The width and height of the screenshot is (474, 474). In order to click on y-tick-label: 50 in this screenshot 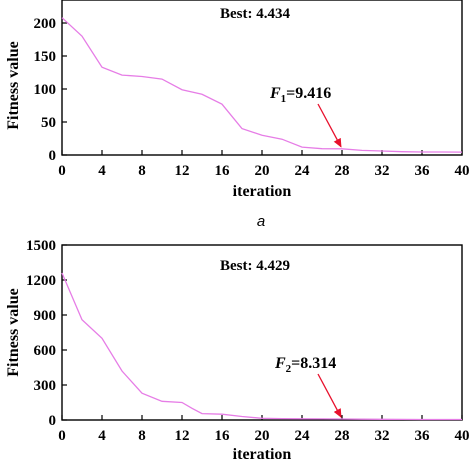, I will do `click(48, 123)`.